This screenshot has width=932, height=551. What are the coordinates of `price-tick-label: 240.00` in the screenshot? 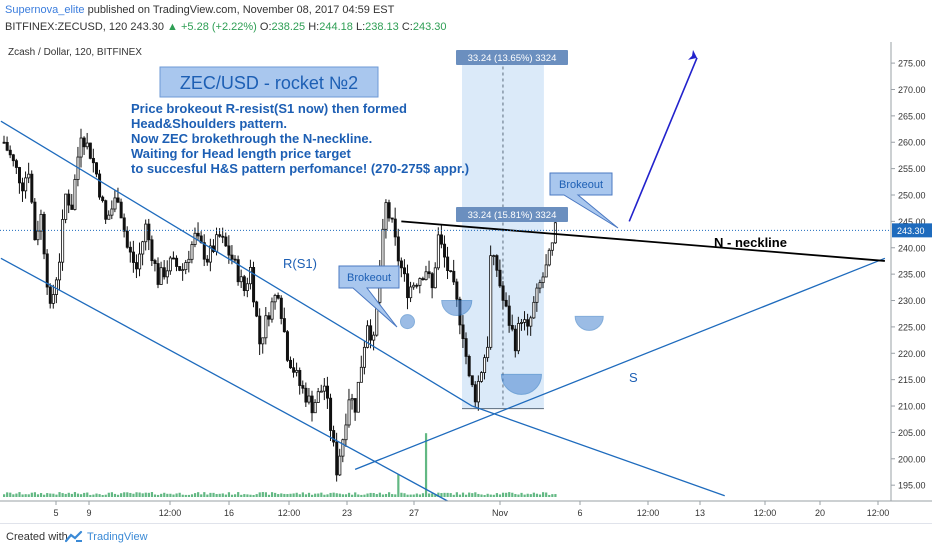 It's located at (912, 248).